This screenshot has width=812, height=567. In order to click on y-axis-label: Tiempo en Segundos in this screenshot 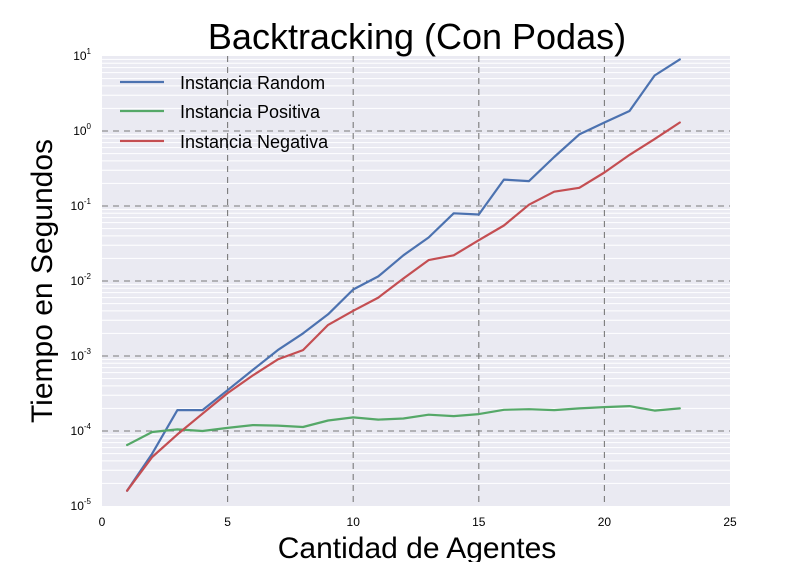, I will do `click(42, 281)`.